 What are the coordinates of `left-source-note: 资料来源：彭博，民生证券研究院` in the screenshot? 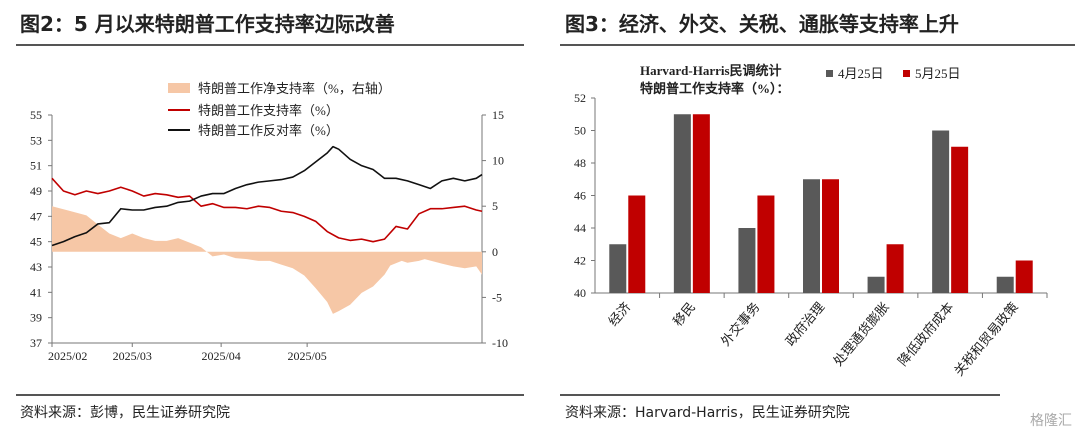 It's located at (125, 413).